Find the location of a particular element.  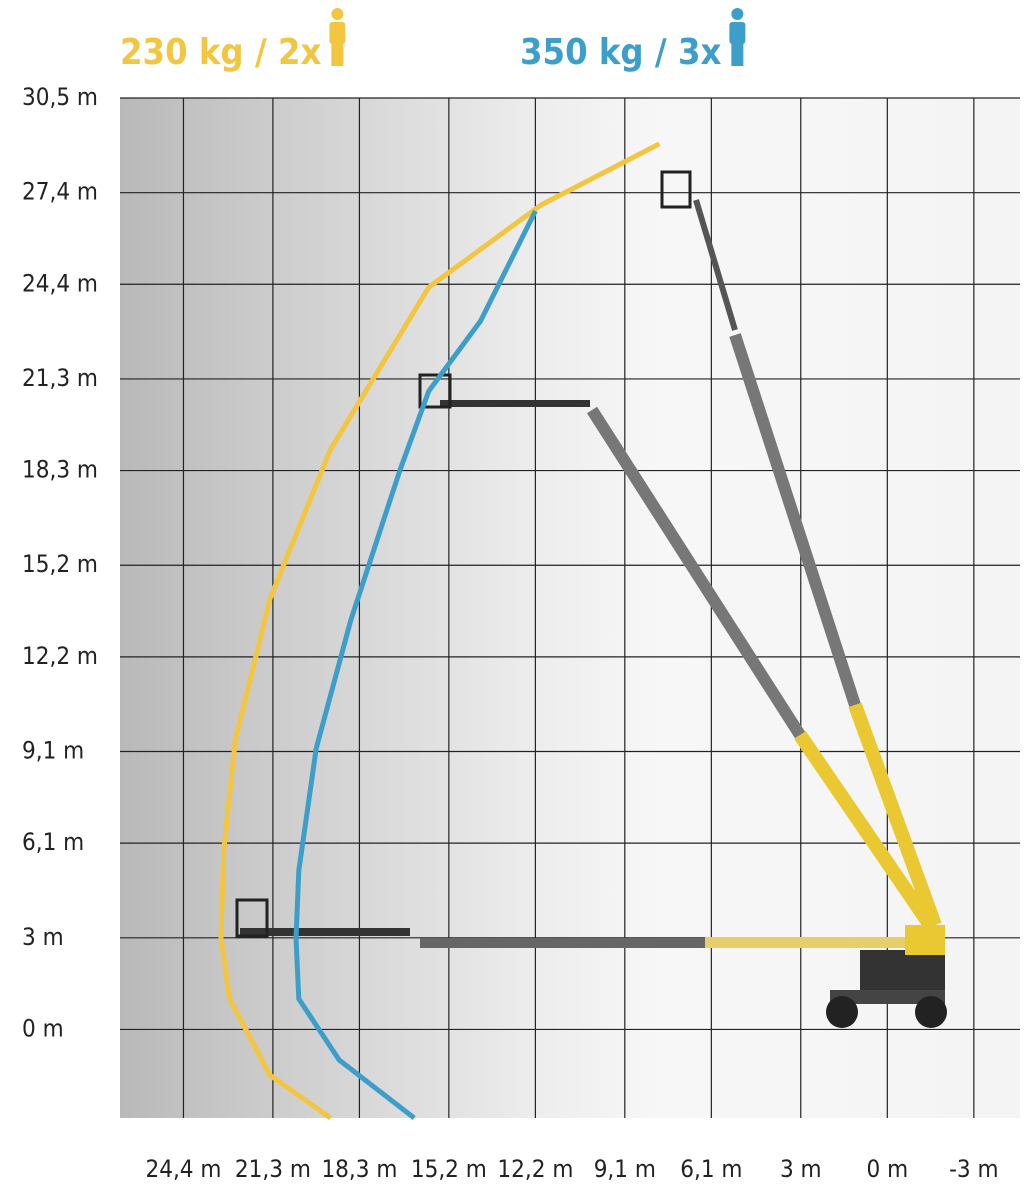

x-tick-label: 3 m is located at coordinates (801, 1169).